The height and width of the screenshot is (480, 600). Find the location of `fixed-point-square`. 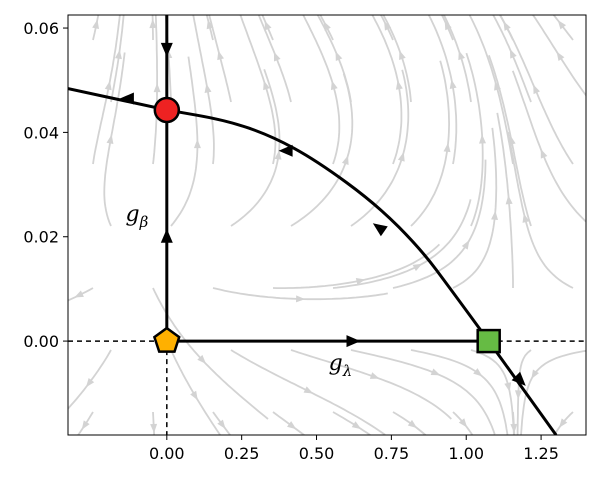

fixed-point-square is located at coordinates (488, 341).